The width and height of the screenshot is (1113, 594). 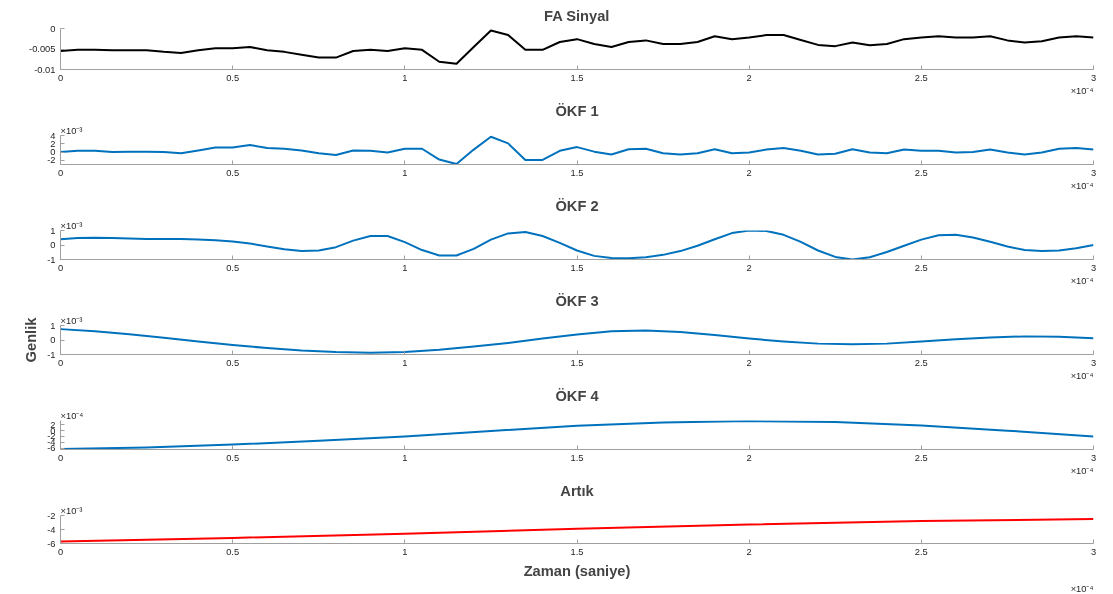 What do you see at coordinates (53, 135) in the screenshot?
I see `y-tick-label: 4` at bounding box center [53, 135].